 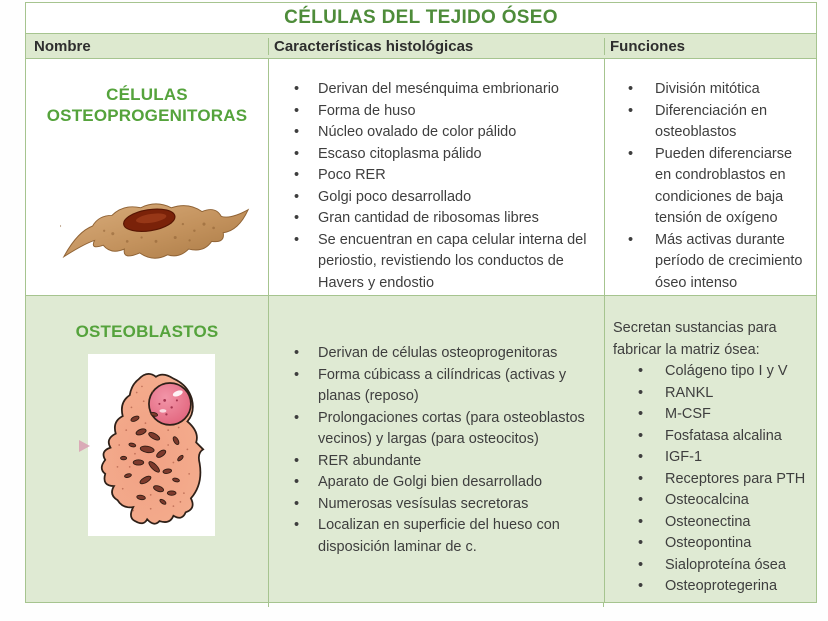 I want to click on list-item: • Osteonectina, so click(x=723, y=523).